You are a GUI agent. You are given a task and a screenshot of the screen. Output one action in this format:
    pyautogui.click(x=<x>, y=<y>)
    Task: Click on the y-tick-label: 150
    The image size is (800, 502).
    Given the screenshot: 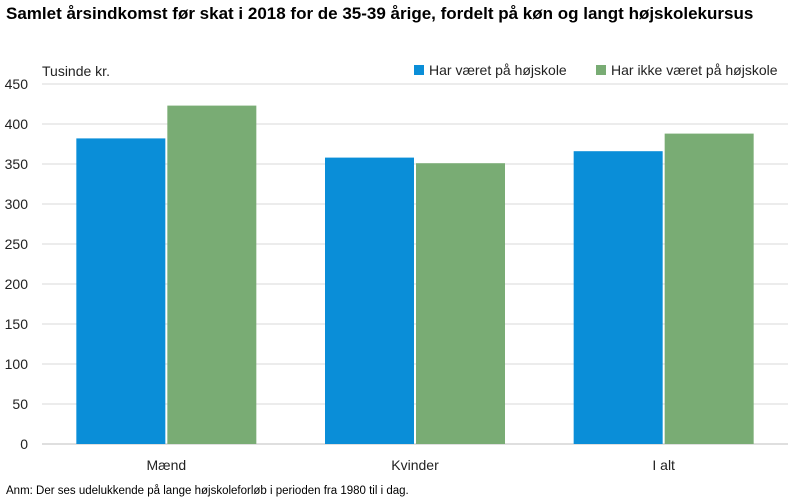 What is the action you would take?
    pyautogui.click(x=17, y=324)
    